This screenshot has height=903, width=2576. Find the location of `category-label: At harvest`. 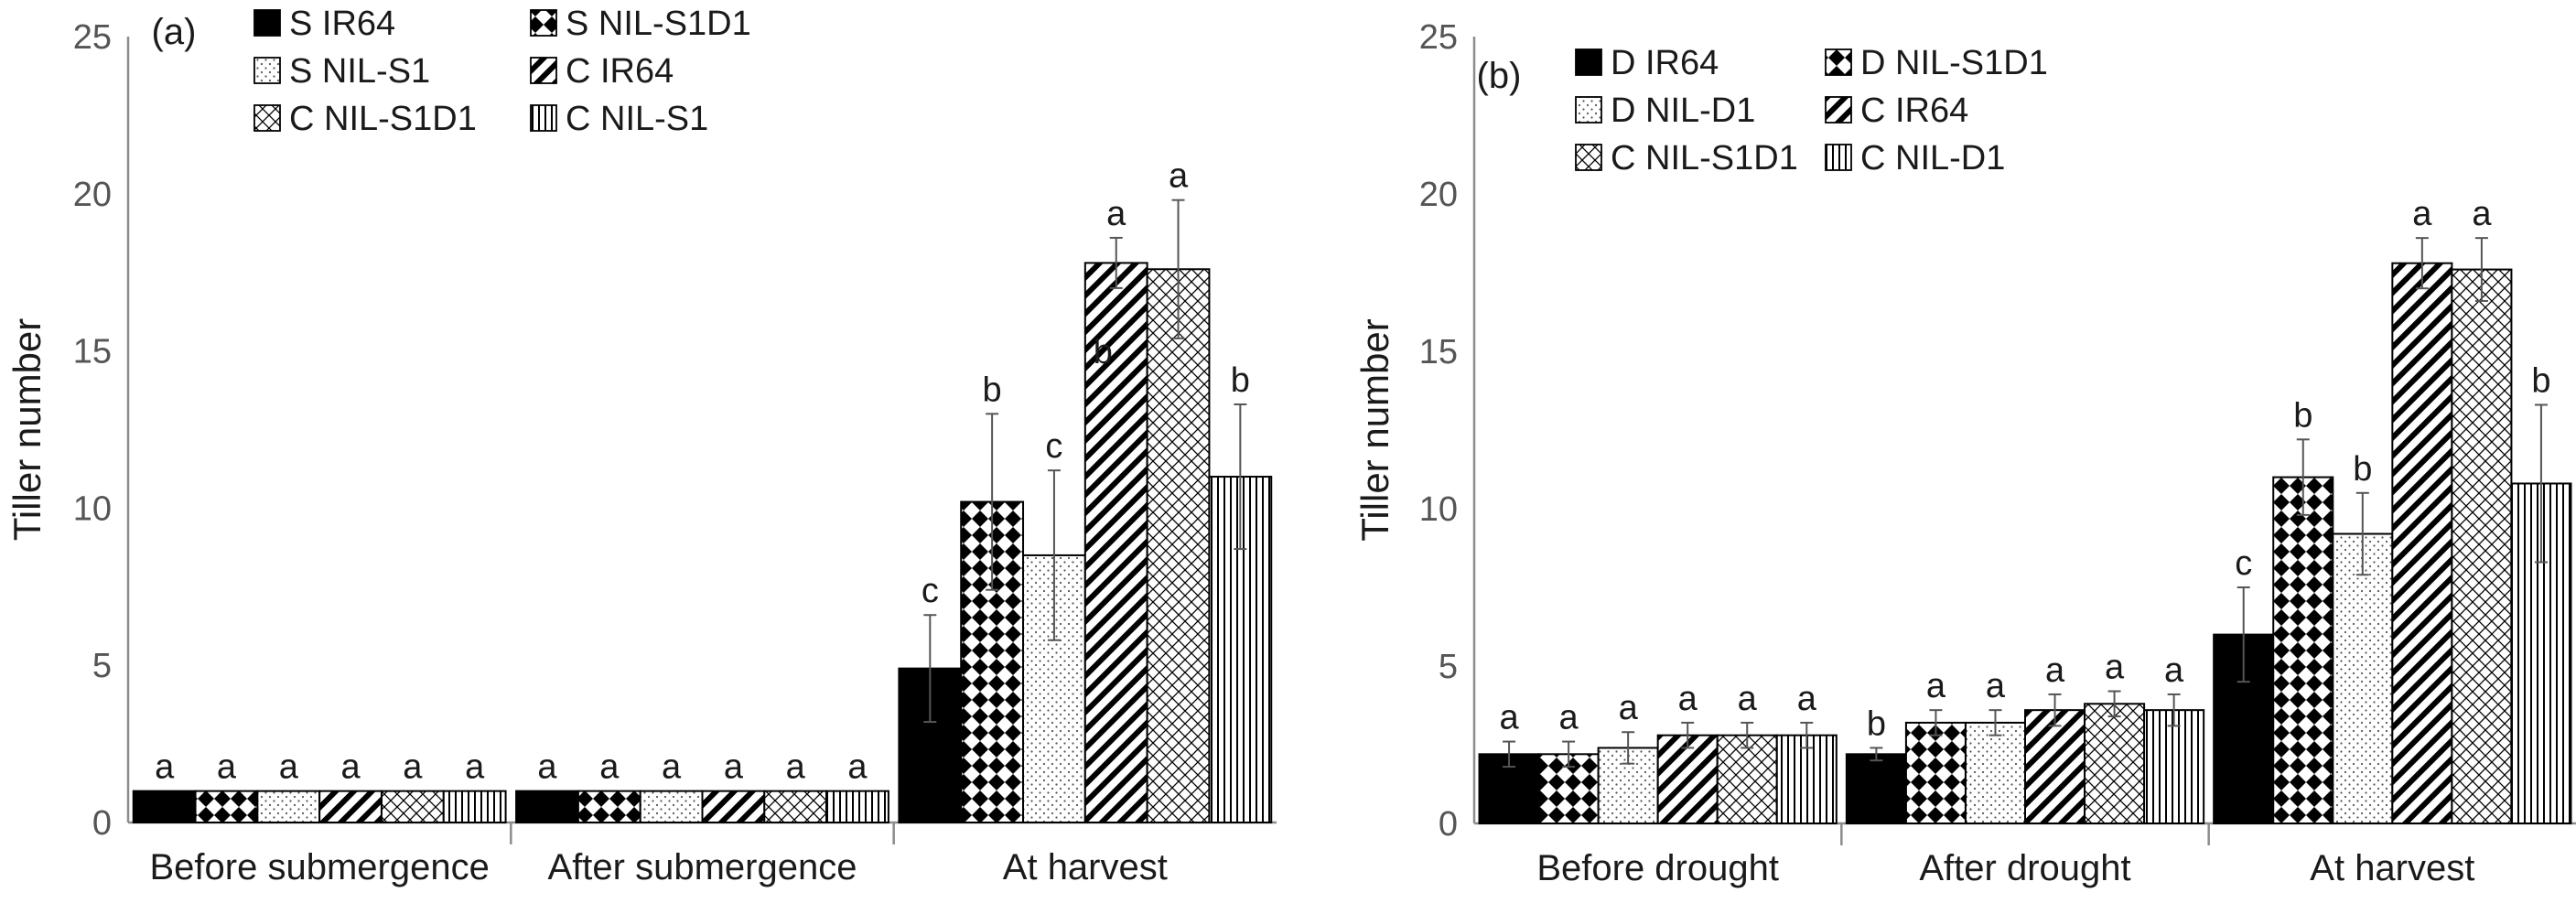

category-label: At harvest is located at coordinates (1085, 867).